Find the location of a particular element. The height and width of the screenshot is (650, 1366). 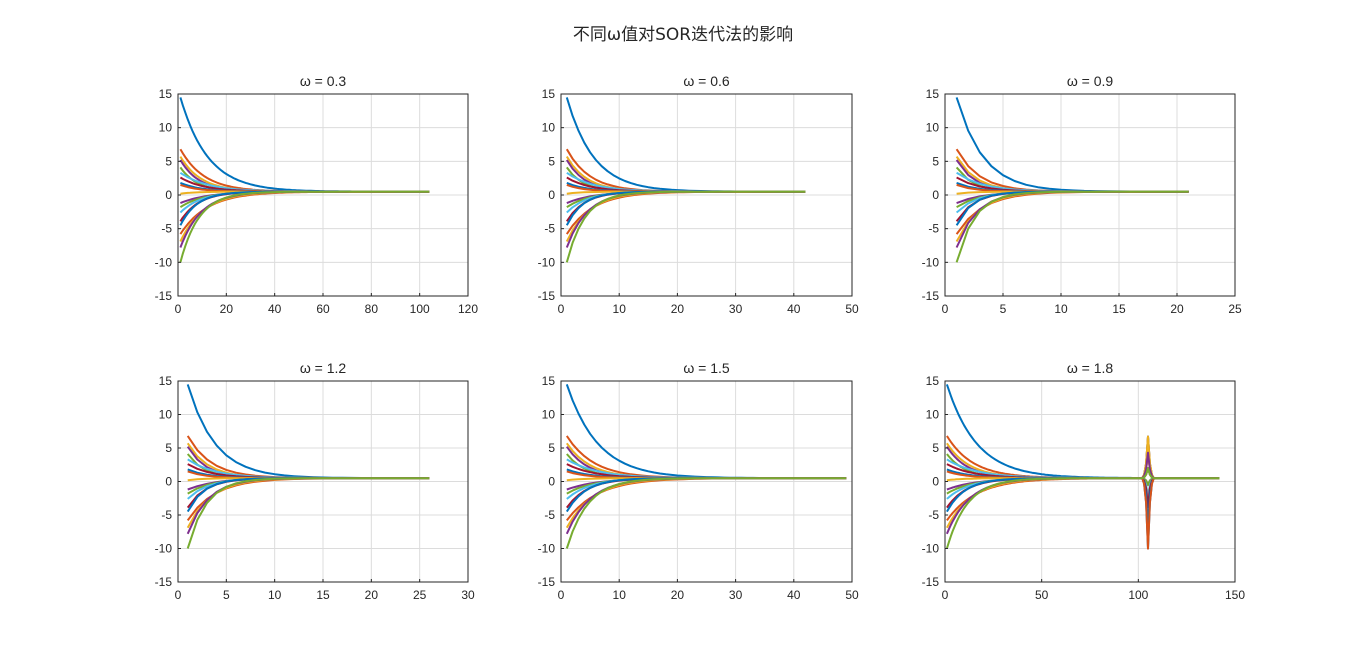

subplot-title: ω = 1.8 is located at coordinates (1090, 368).